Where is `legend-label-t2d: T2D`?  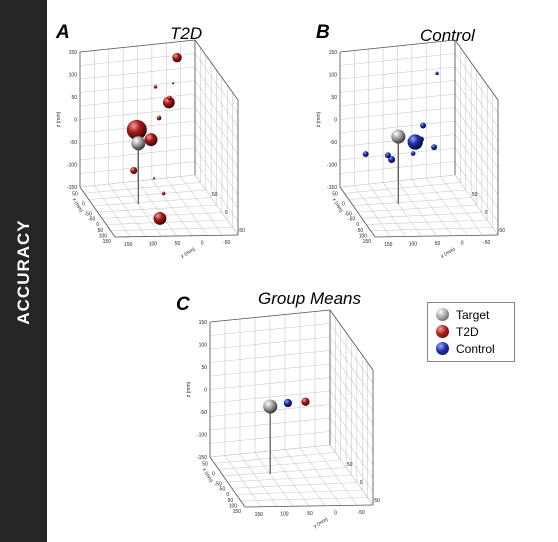
legend-label-t2d: T2D is located at coordinates (467, 332).